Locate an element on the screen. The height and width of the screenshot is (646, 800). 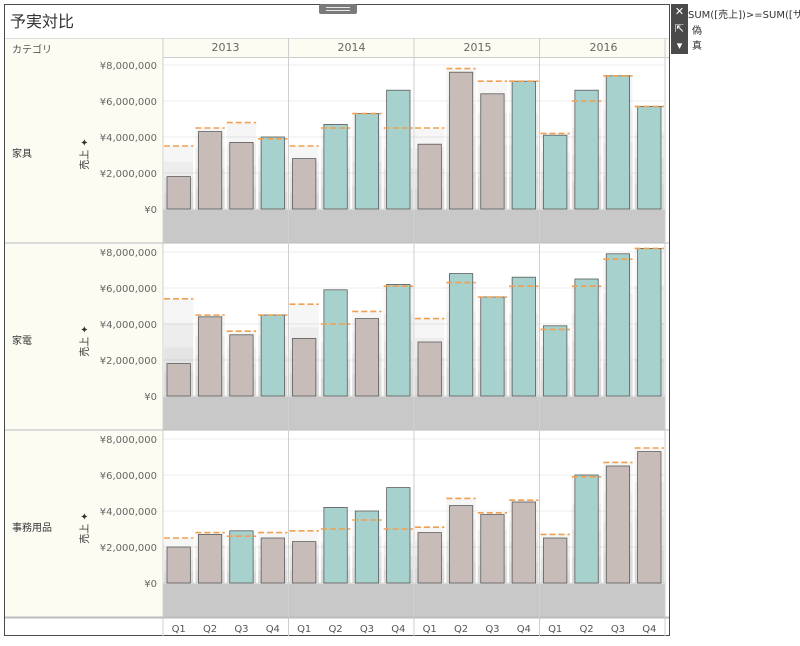
row-bg-furniture is located at coordinates (84, 150).